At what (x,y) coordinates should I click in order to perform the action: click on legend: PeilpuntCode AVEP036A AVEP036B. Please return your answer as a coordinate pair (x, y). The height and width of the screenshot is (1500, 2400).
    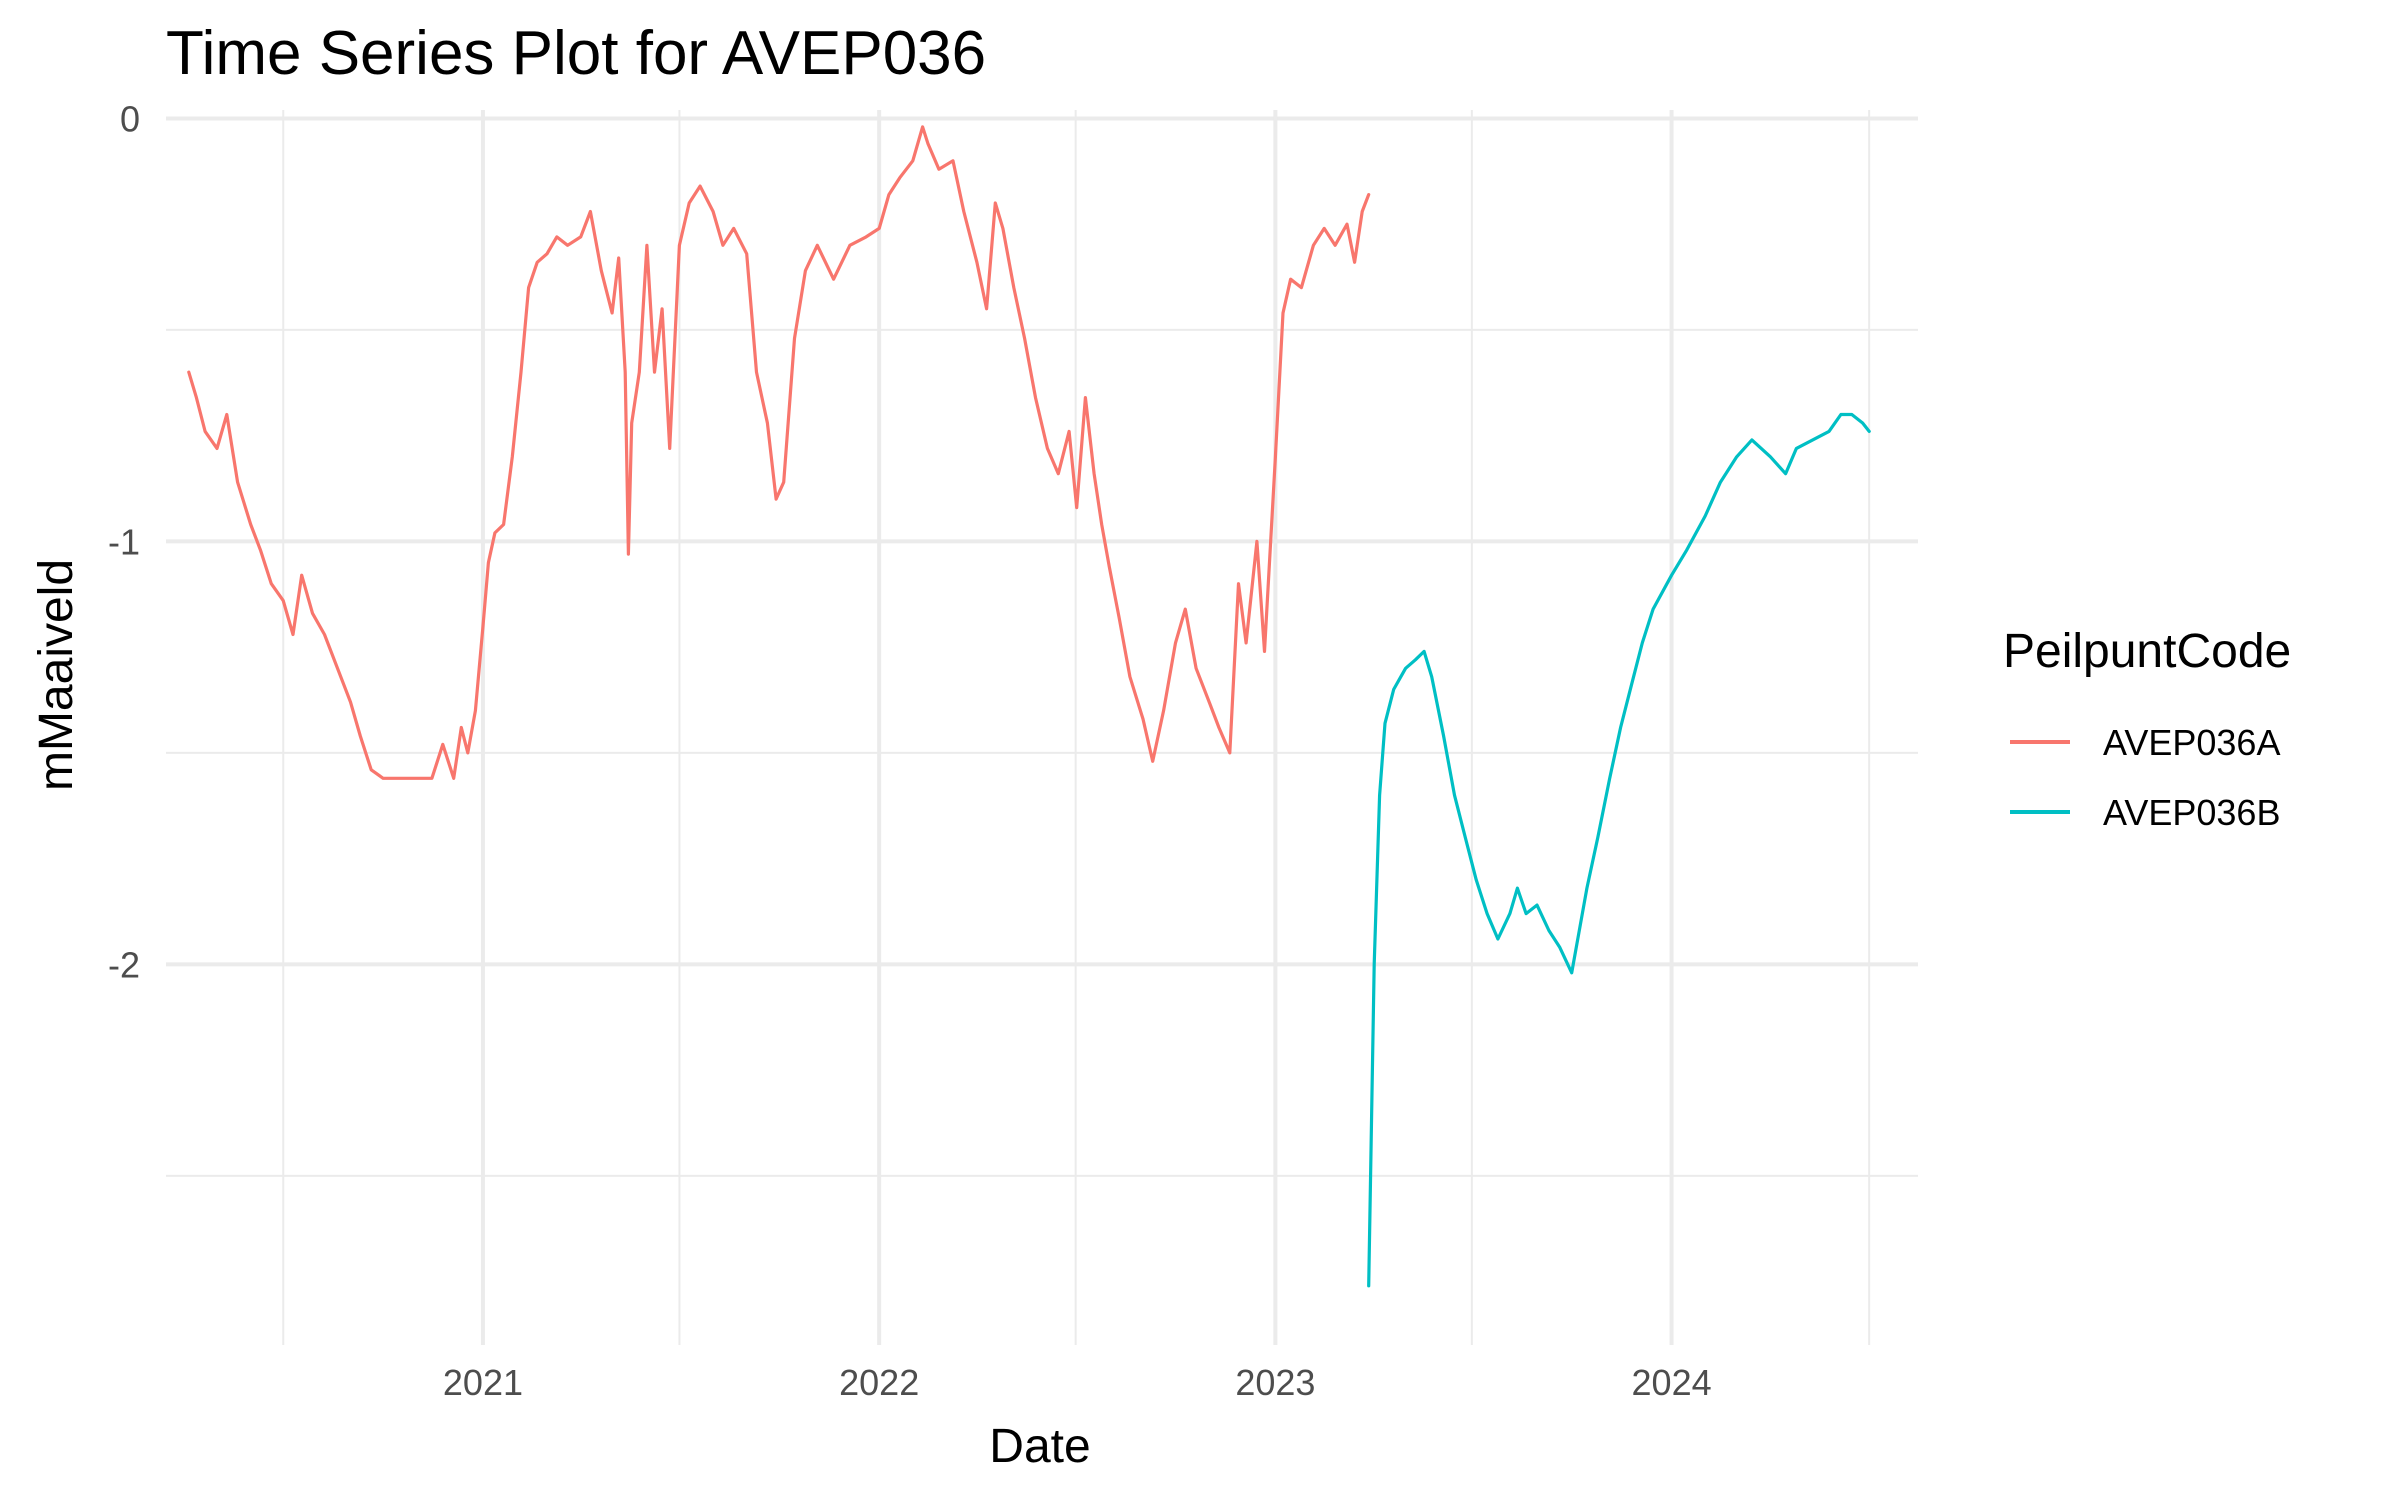
    Looking at the image, I should click on (2147, 729).